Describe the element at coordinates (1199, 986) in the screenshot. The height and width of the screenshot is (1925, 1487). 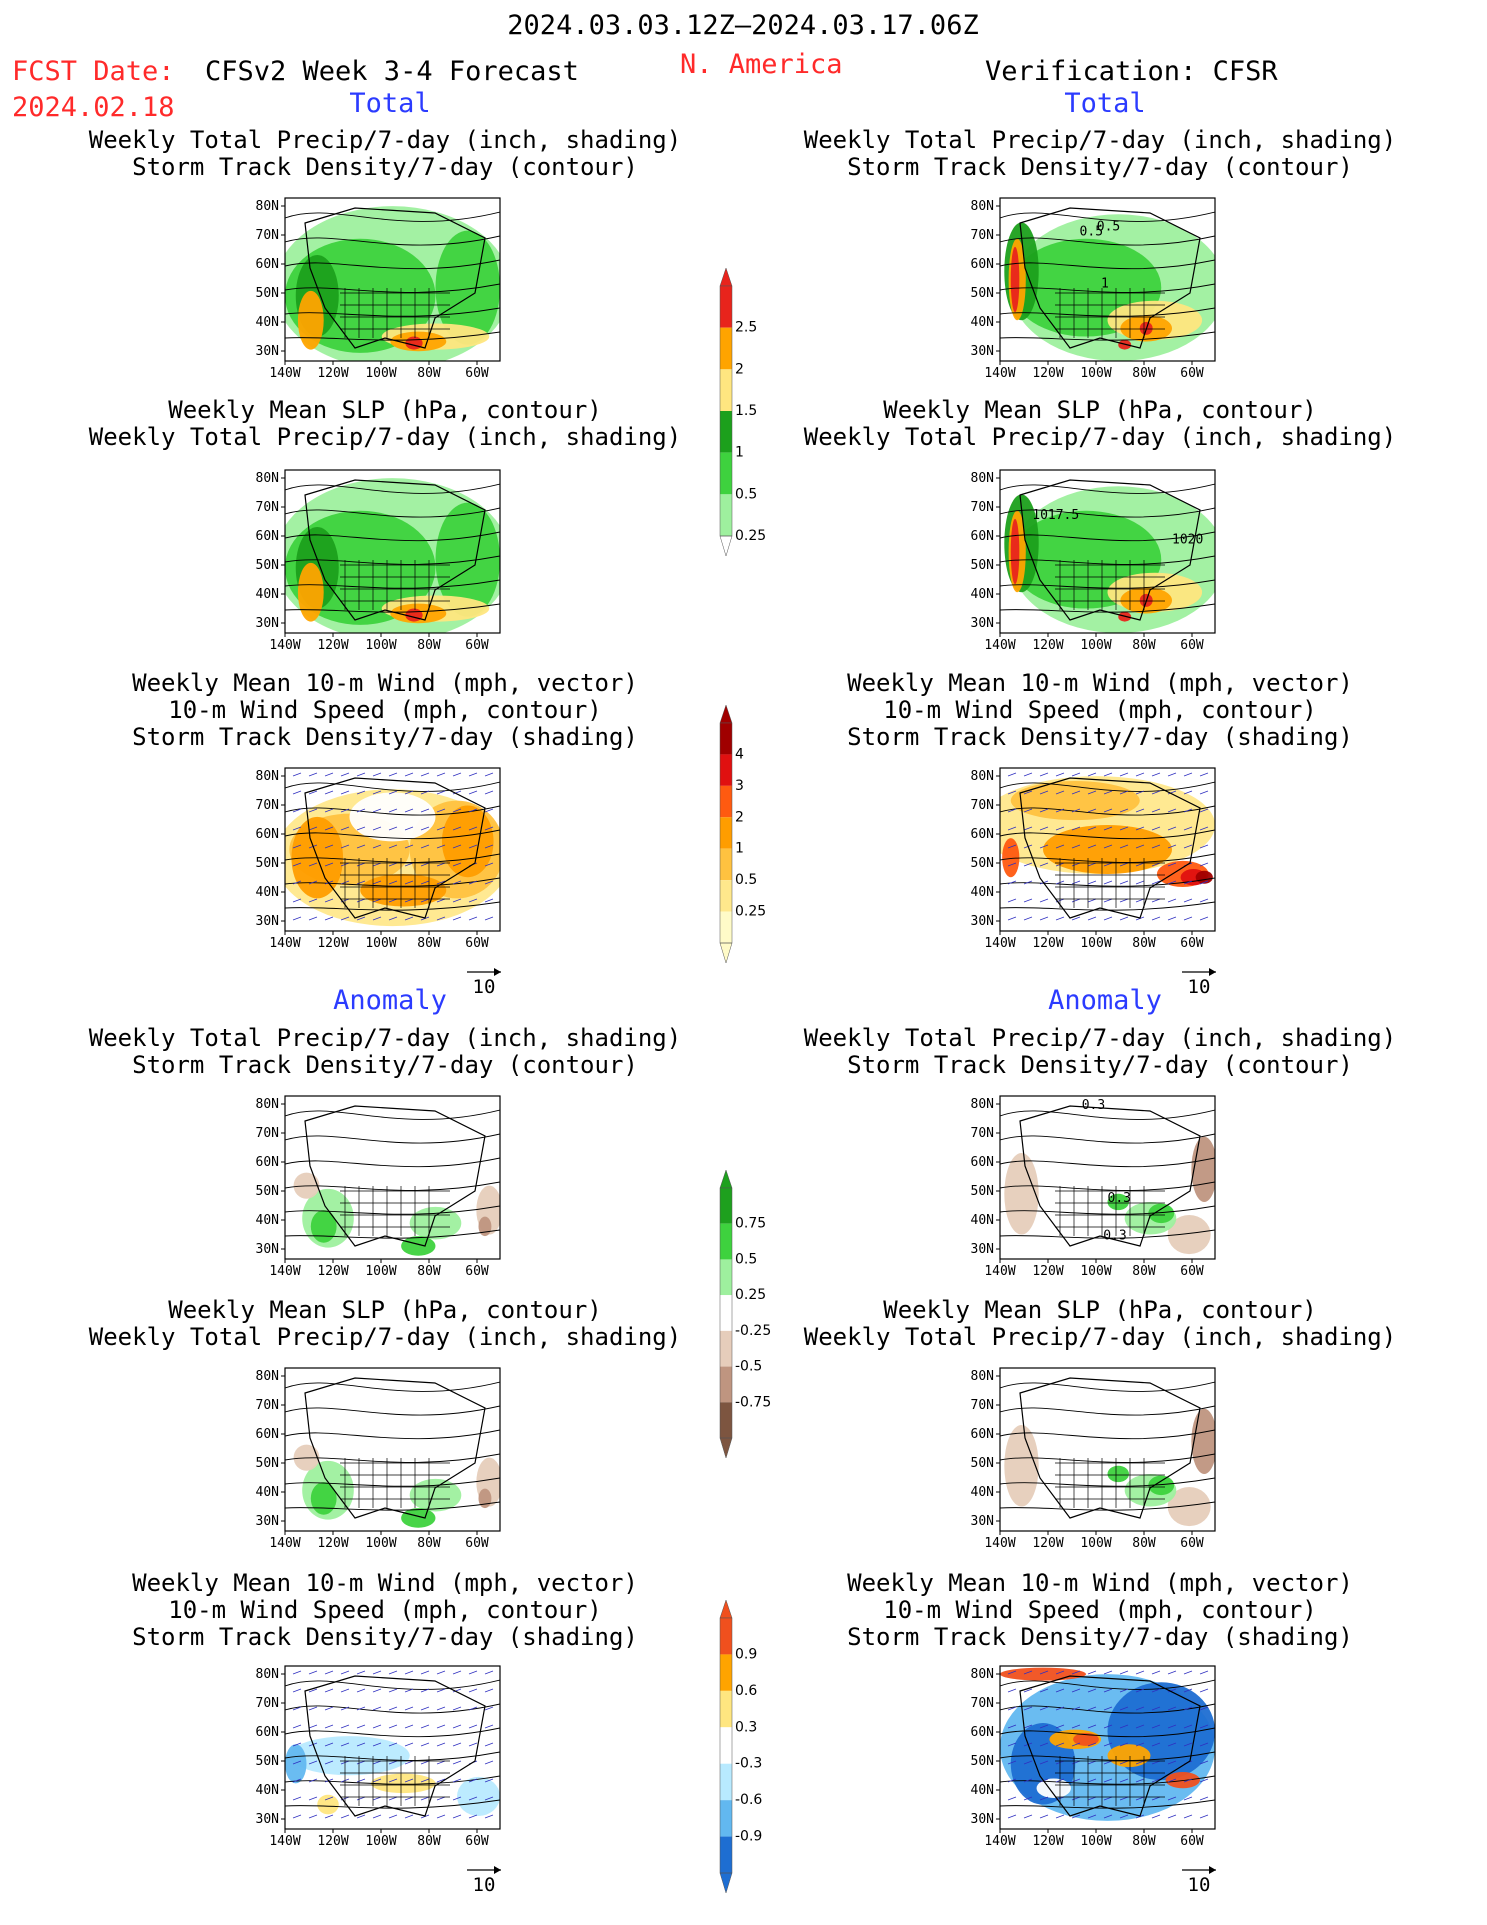
I see `svg-text: 10` at that location.